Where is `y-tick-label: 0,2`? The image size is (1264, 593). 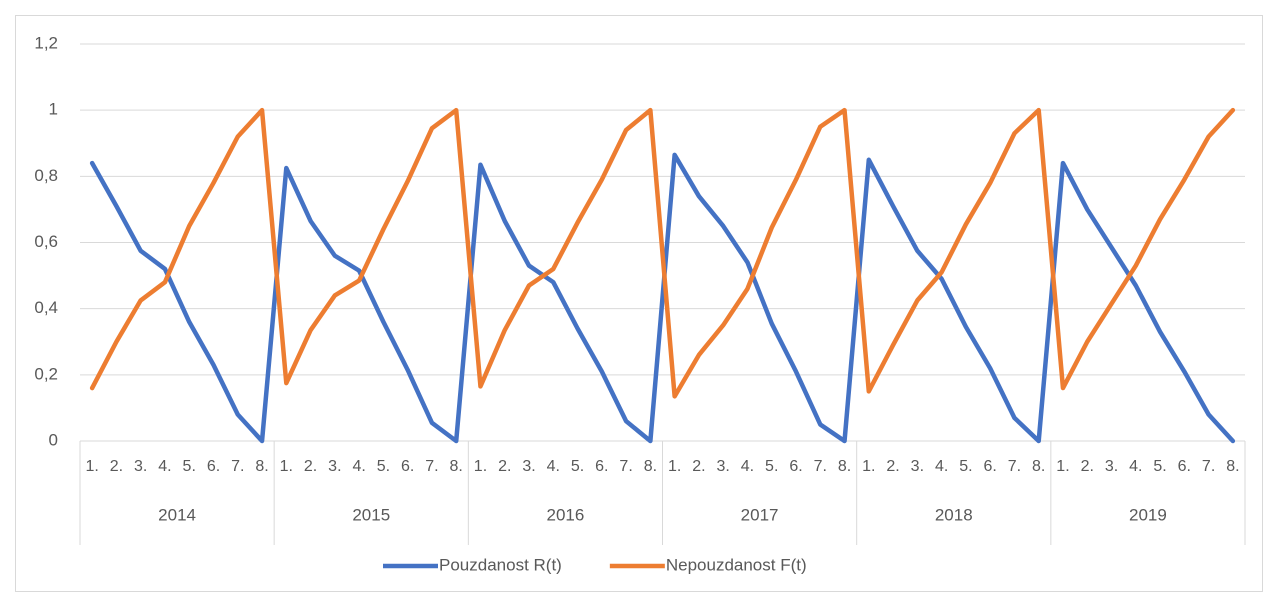 y-tick-label: 0,2 is located at coordinates (46, 373).